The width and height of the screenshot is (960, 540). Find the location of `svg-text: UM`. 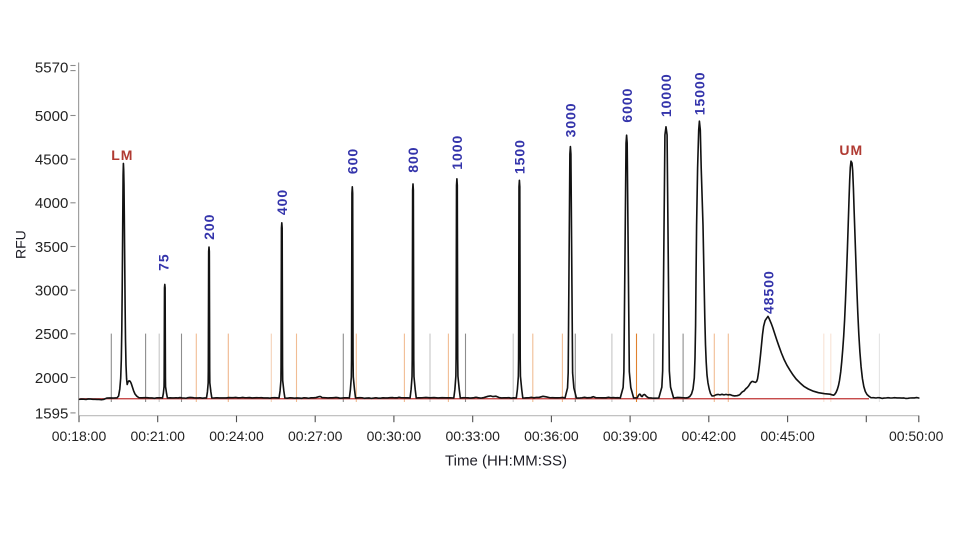

svg-text: UM is located at coordinates (851, 150).